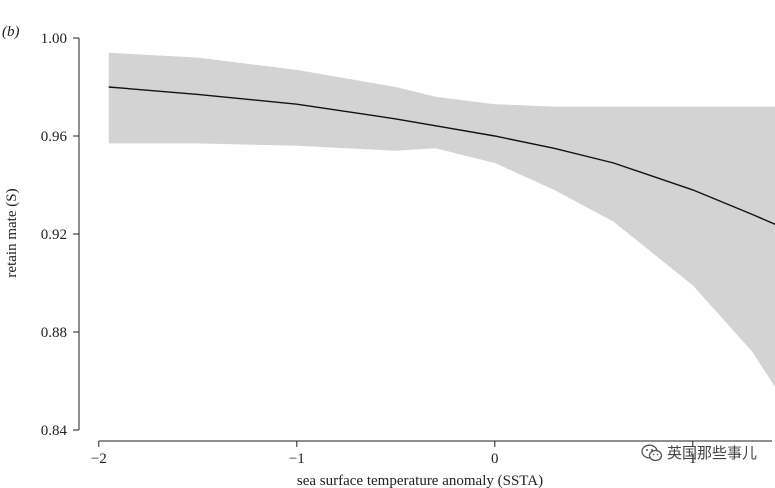 This screenshot has width=775, height=488. Describe the element at coordinates (652, 452) in the screenshot. I see `wechat-icon` at that location.